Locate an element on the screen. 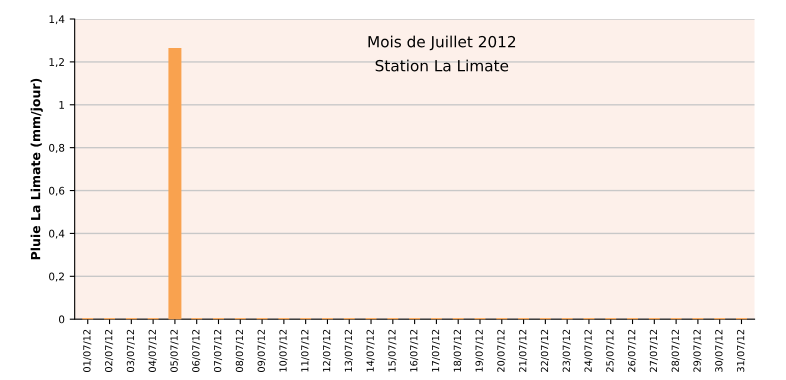  x-tick-label: 05/07/12 is located at coordinates (174, 351).